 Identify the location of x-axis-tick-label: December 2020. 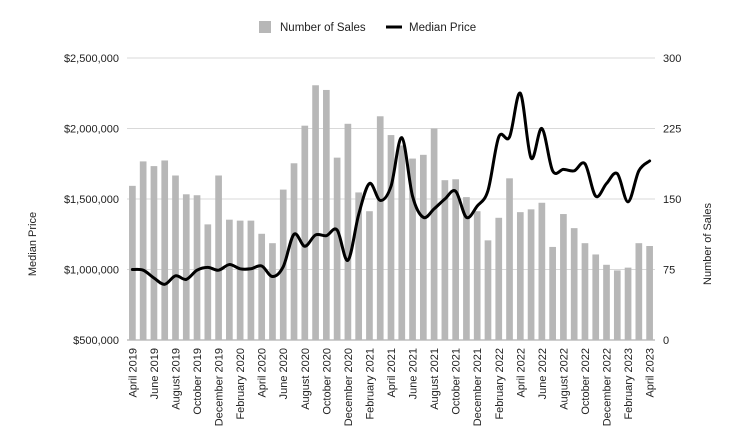
(349, 387).